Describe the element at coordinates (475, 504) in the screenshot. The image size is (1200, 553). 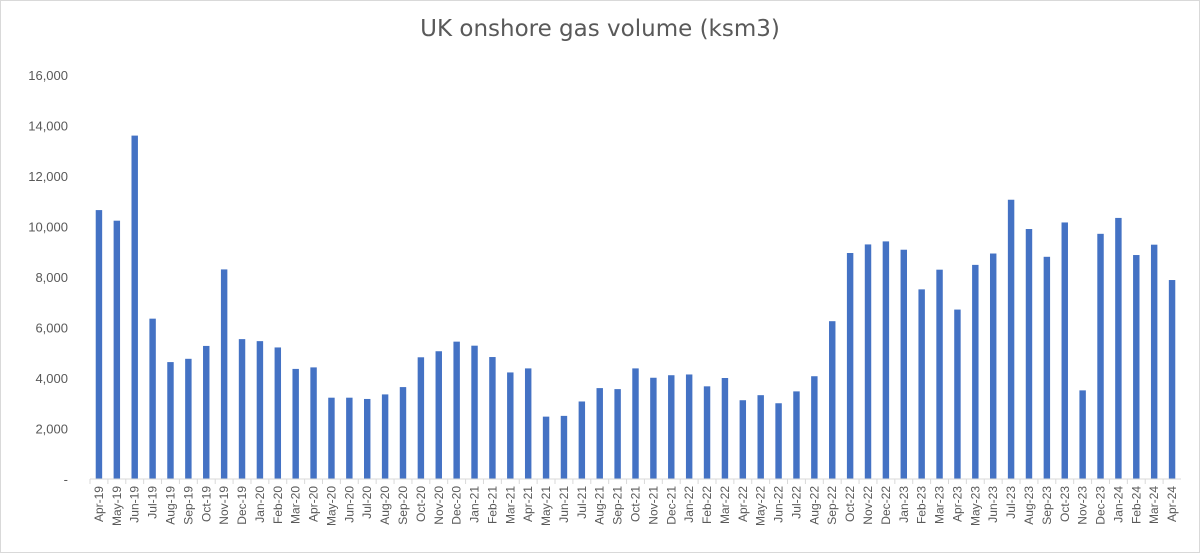
I see `x-tick-label: Jan-21` at that location.